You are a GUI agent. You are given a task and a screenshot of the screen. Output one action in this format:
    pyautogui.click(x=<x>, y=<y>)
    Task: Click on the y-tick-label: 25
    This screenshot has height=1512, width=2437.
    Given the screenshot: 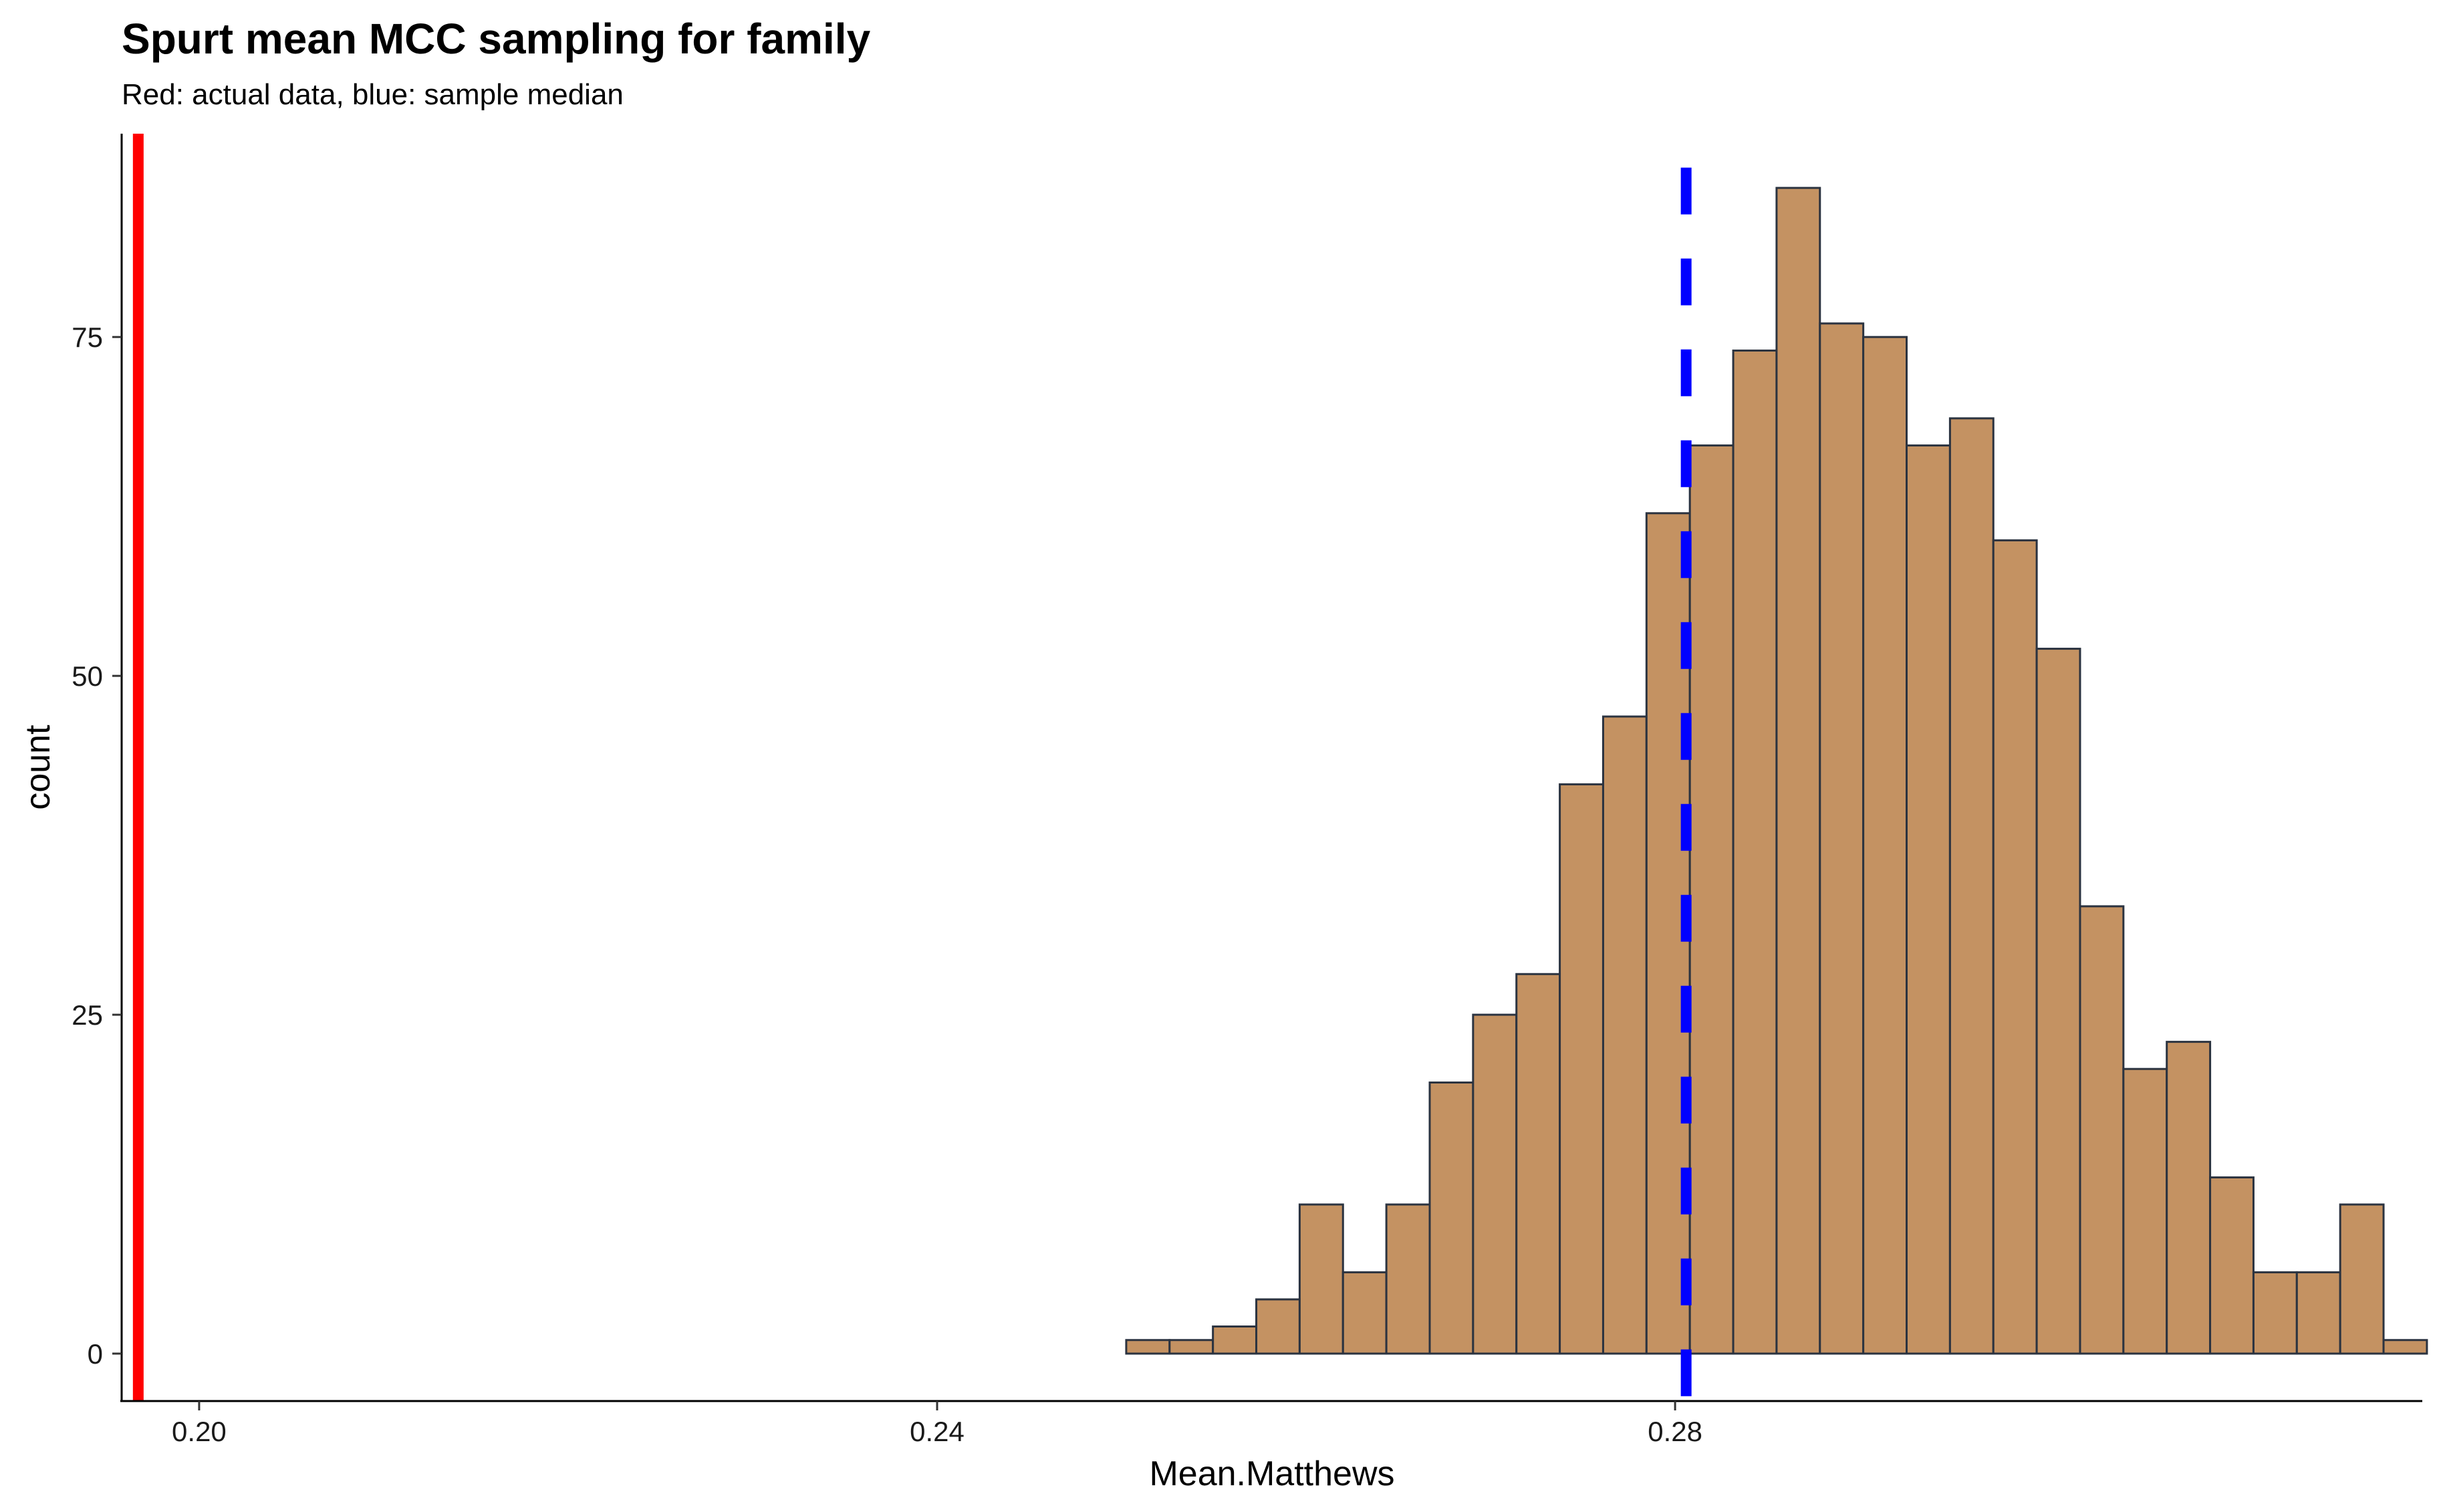 What is the action you would take?
    pyautogui.click(x=87, y=1015)
    